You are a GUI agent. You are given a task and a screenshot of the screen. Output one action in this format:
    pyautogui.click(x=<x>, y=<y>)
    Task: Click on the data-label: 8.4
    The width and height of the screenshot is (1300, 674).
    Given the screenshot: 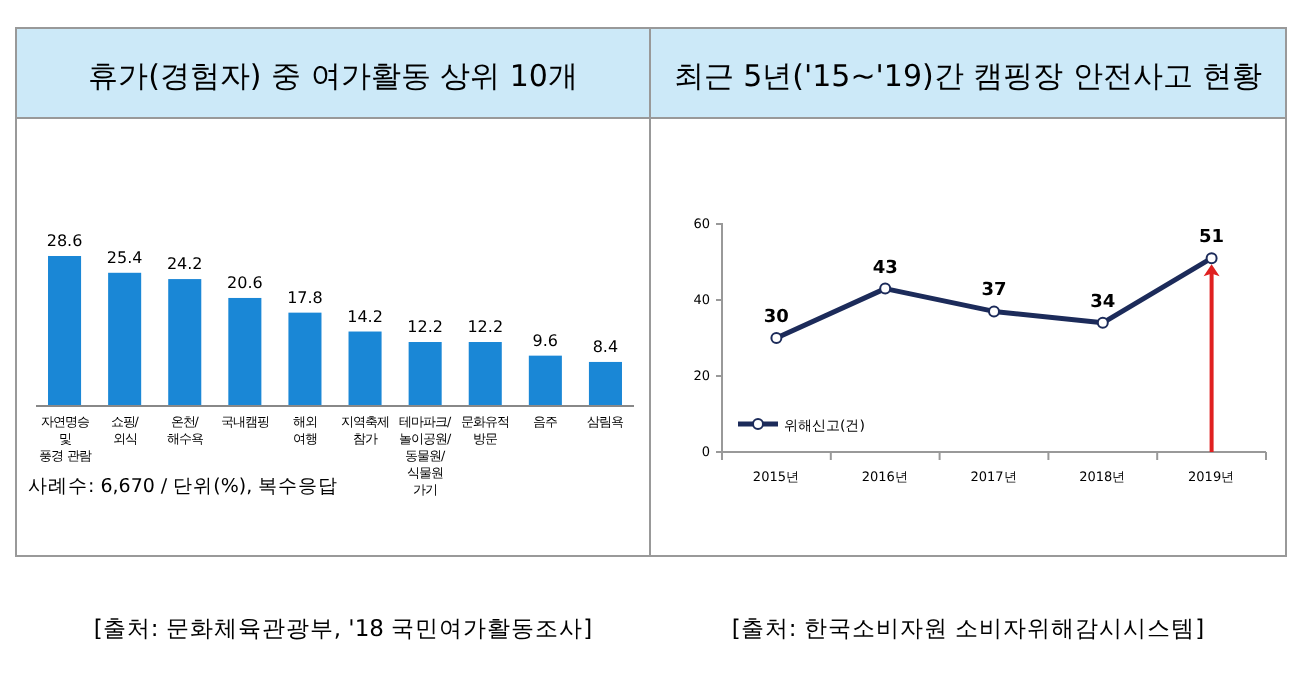 What is the action you would take?
    pyautogui.click(x=605, y=346)
    